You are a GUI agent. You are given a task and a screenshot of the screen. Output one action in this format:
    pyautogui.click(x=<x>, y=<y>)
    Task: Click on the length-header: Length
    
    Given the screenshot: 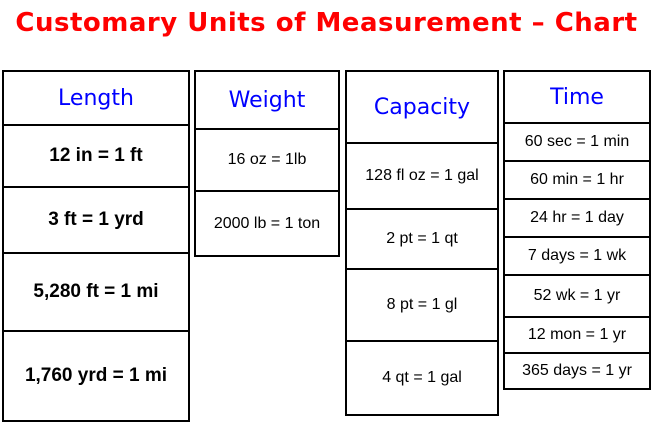 What is the action you would take?
    pyautogui.click(x=96, y=99)
    